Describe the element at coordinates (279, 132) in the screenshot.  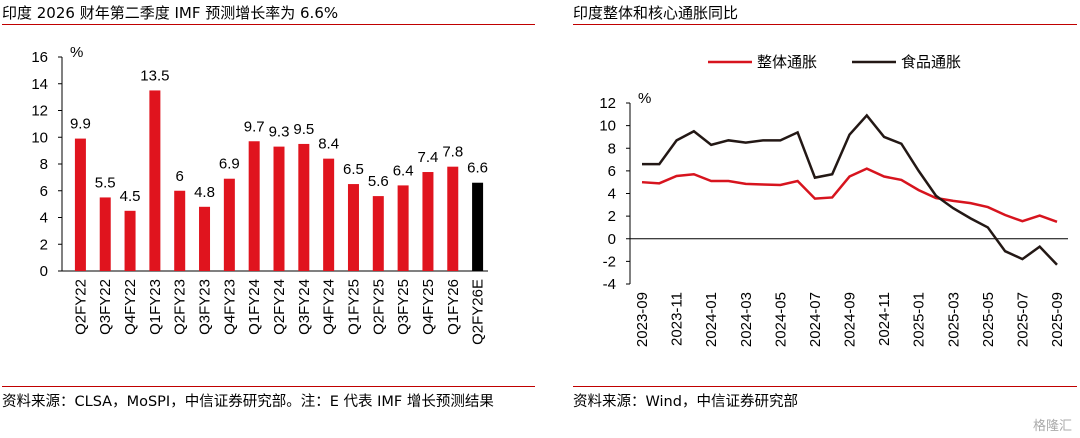
I see `data-label: 9.3` at that location.